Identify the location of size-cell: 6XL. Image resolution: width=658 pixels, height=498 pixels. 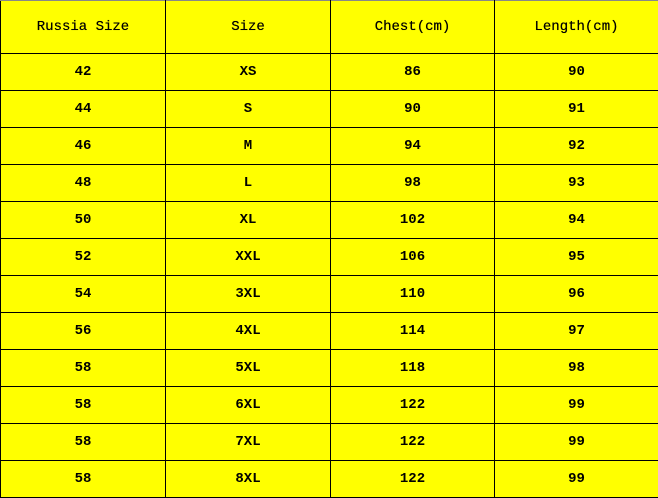
(248, 405).